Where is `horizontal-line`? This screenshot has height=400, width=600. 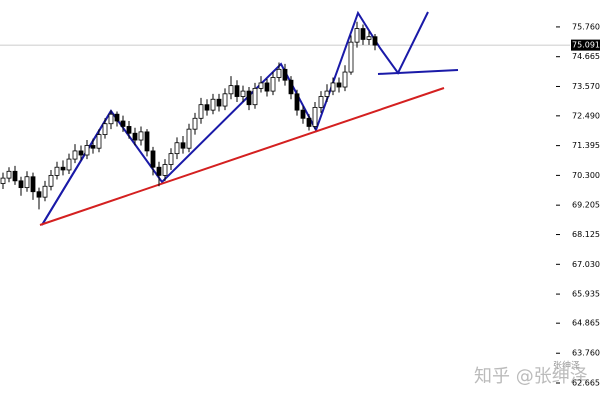
horizontal-line is located at coordinates (418, 72).